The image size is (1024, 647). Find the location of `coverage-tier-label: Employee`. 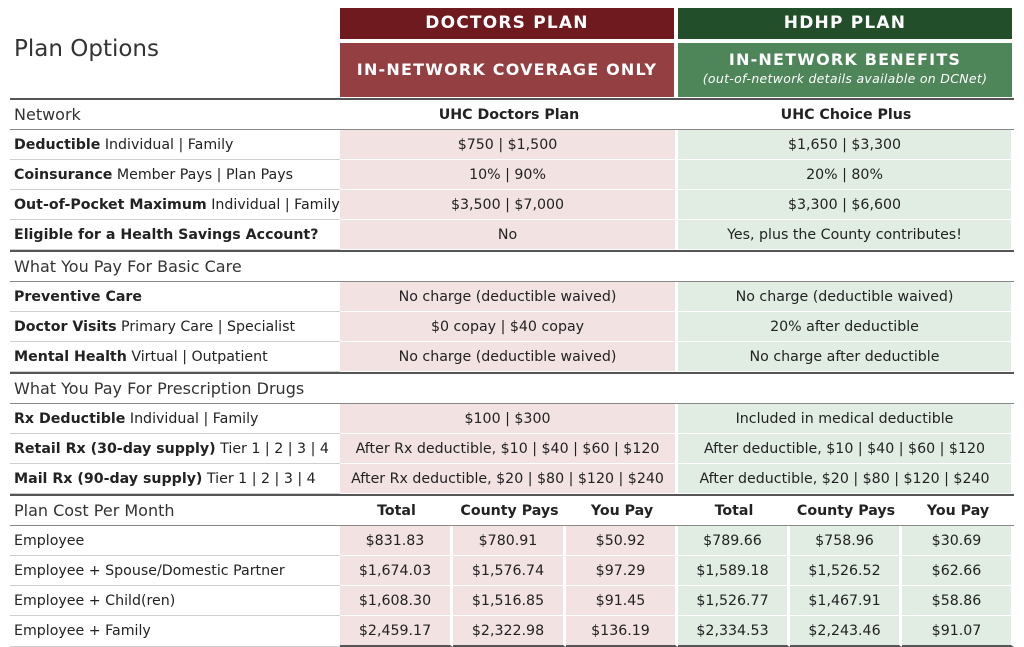

coverage-tier-label: Employee is located at coordinates (175, 541).